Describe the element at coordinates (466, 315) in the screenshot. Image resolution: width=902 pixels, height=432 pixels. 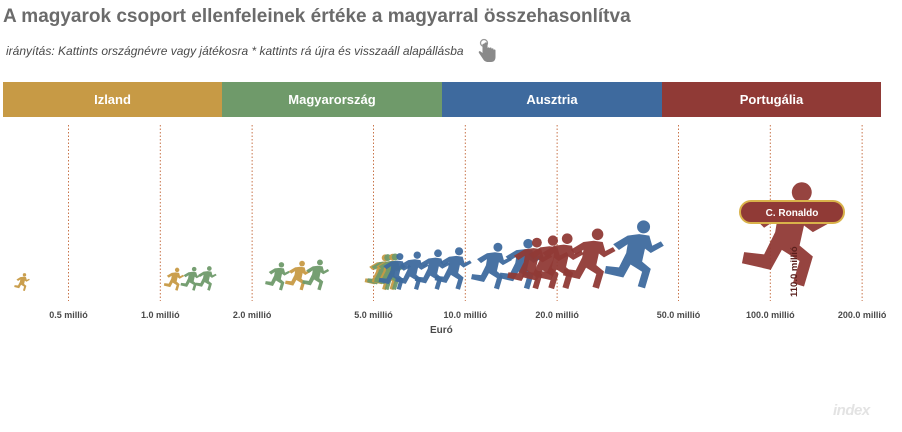
I see `x-tick-label: 10.0 millió` at that location.